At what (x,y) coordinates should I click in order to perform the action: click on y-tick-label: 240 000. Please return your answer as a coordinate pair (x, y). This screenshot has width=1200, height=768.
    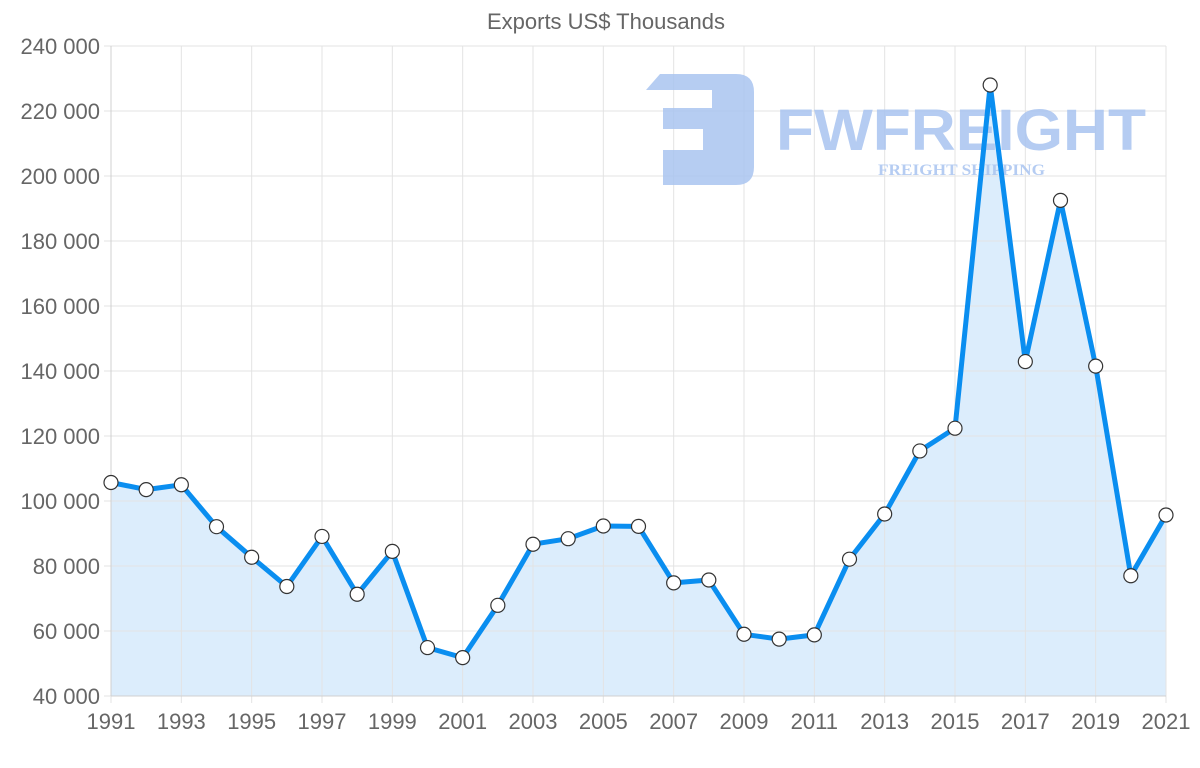
    Looking at the image, I should click on (60, 46).